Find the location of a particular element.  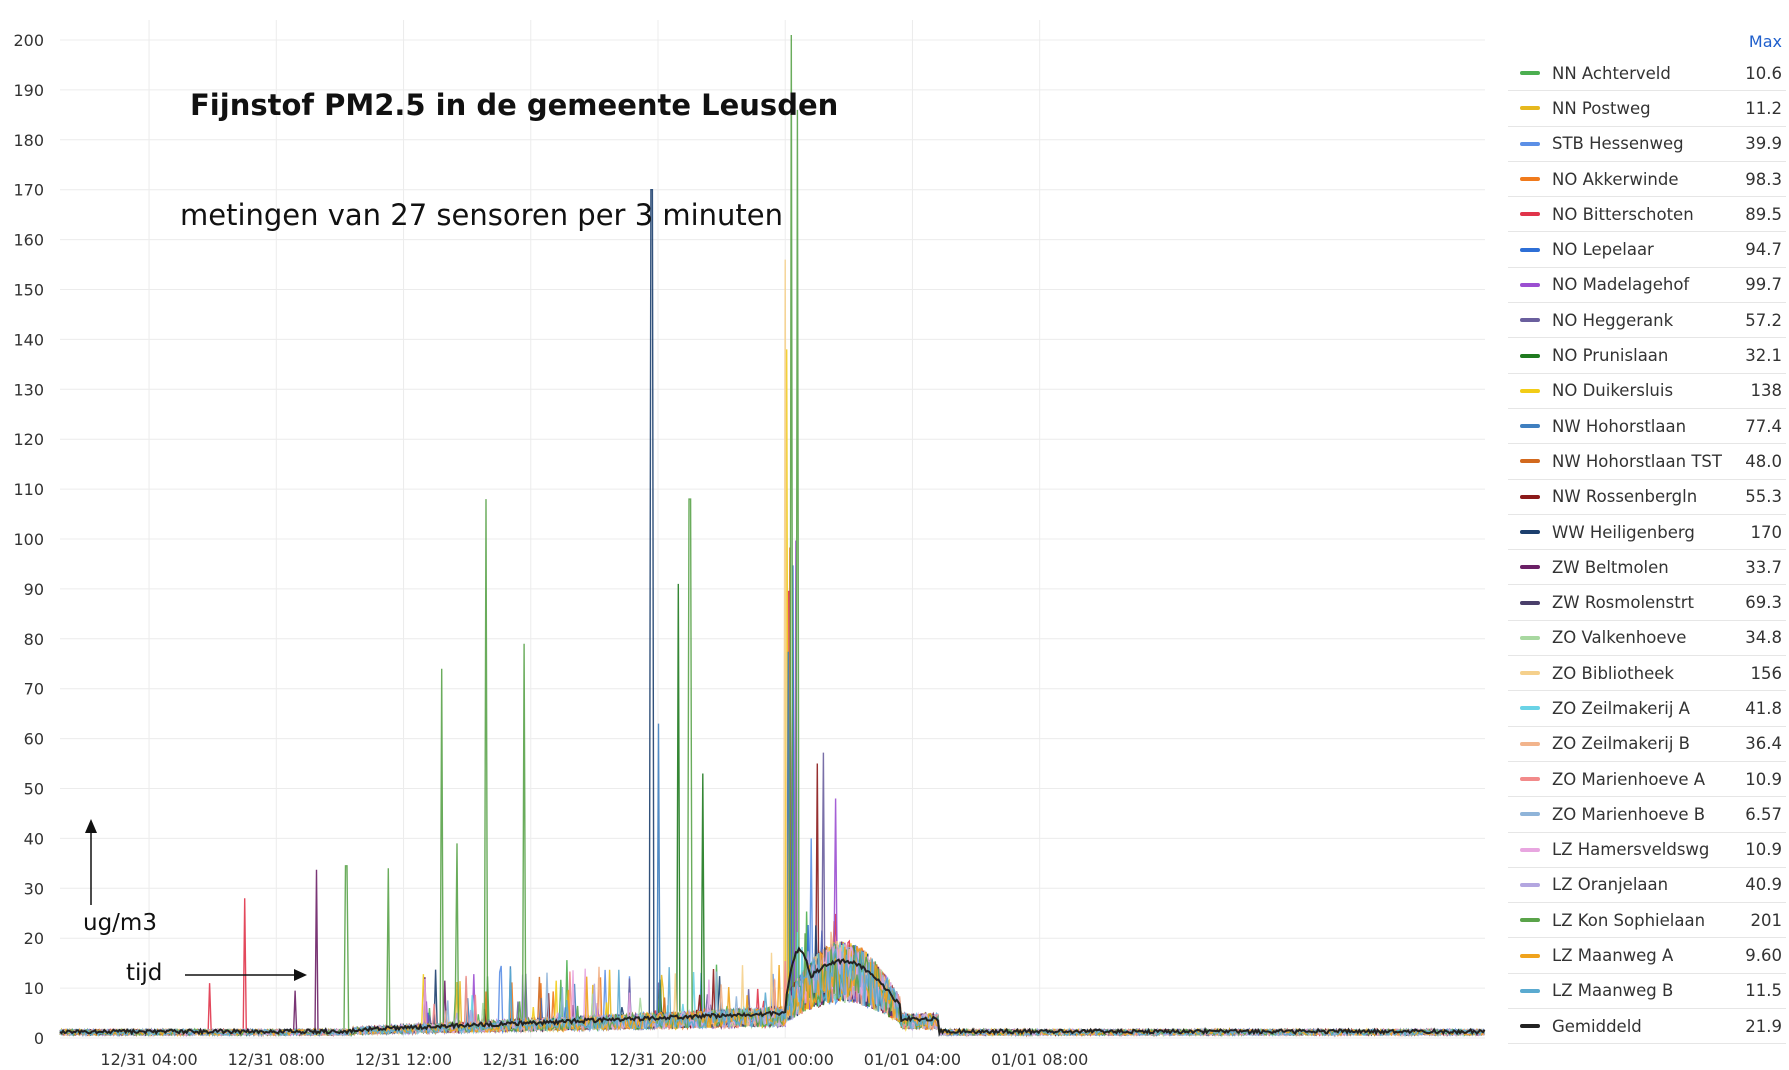

legend-item: STB Hessenweg 39.9 is located at coordinates (1647, 144).